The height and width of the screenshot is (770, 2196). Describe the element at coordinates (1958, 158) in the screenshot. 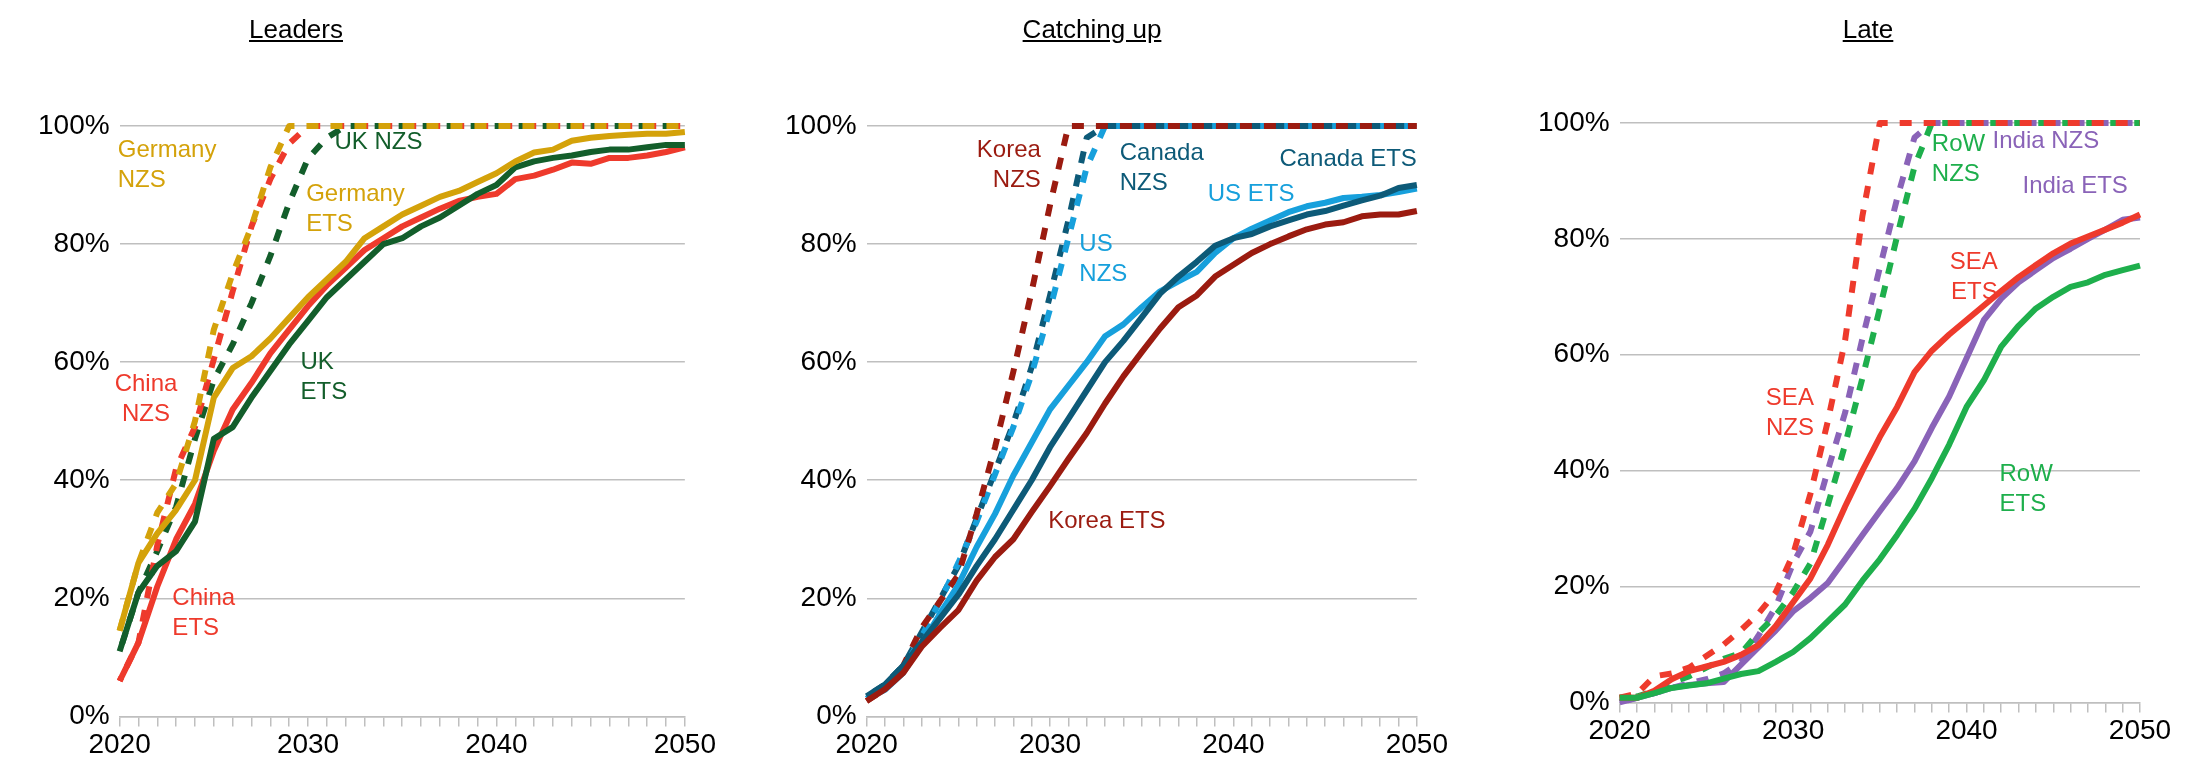

I see `series-label: RoW NZS` at that location.